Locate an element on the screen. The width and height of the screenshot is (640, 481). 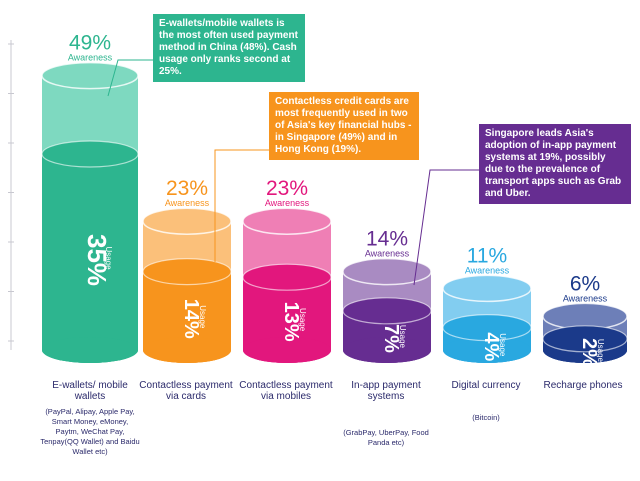
usage-label-0: Usage is located at coordinates (108, 258).